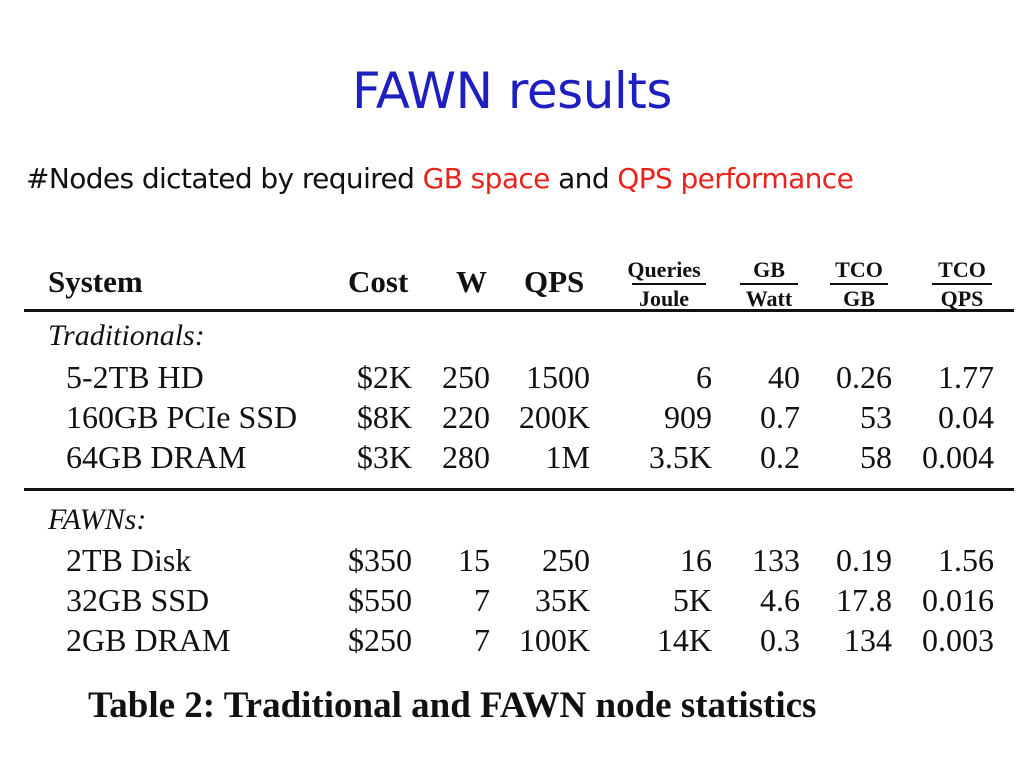  What do you see at coordinates (466, 457) in the screenshot?
I see `cell-w: 280` at bounding box center [466, 457].